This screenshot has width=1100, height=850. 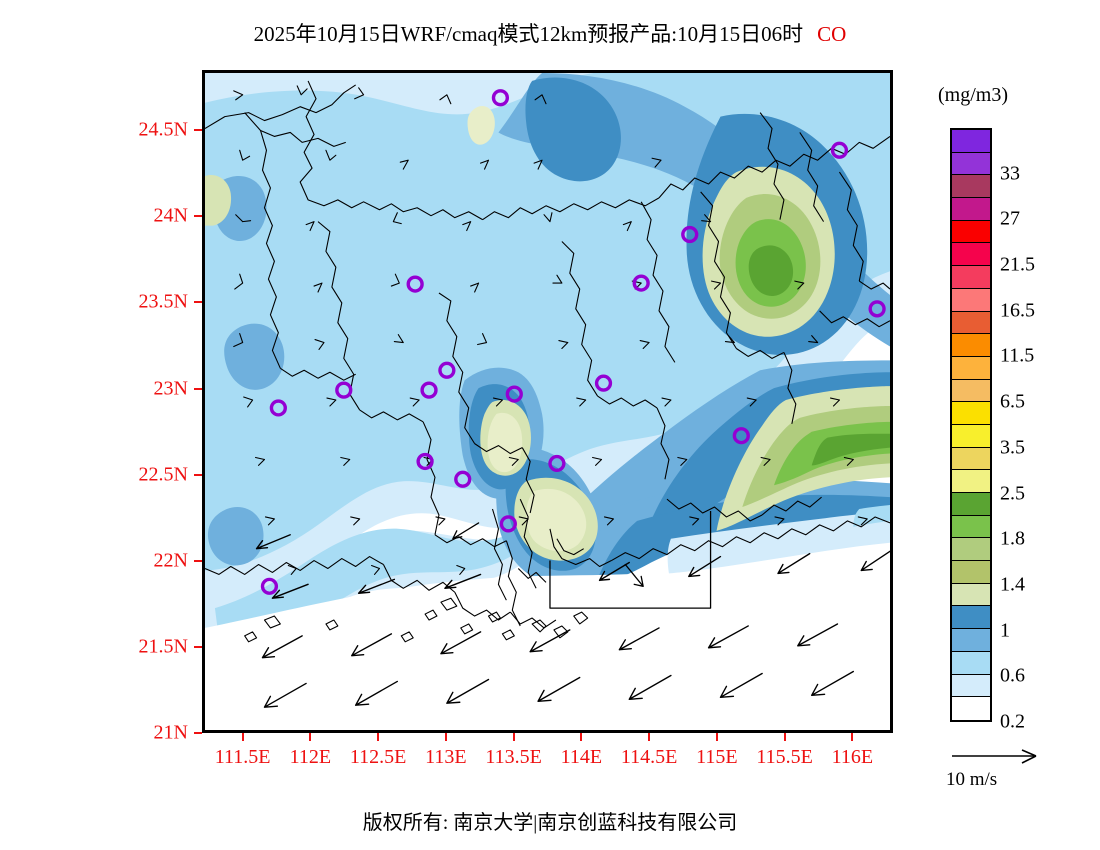 I want to click on y-axis-tick-label: 24.5N, so click(x=163, y=129).